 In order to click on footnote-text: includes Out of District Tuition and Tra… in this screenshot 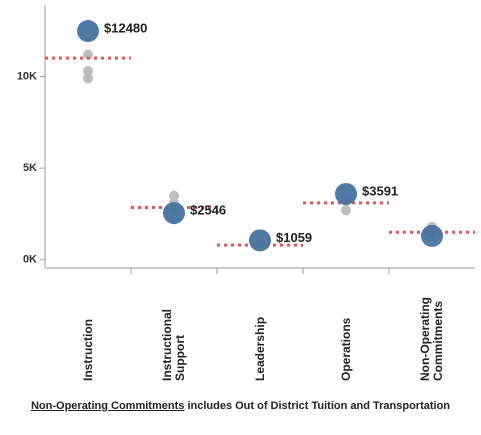, I will do `click(319, 406)`.